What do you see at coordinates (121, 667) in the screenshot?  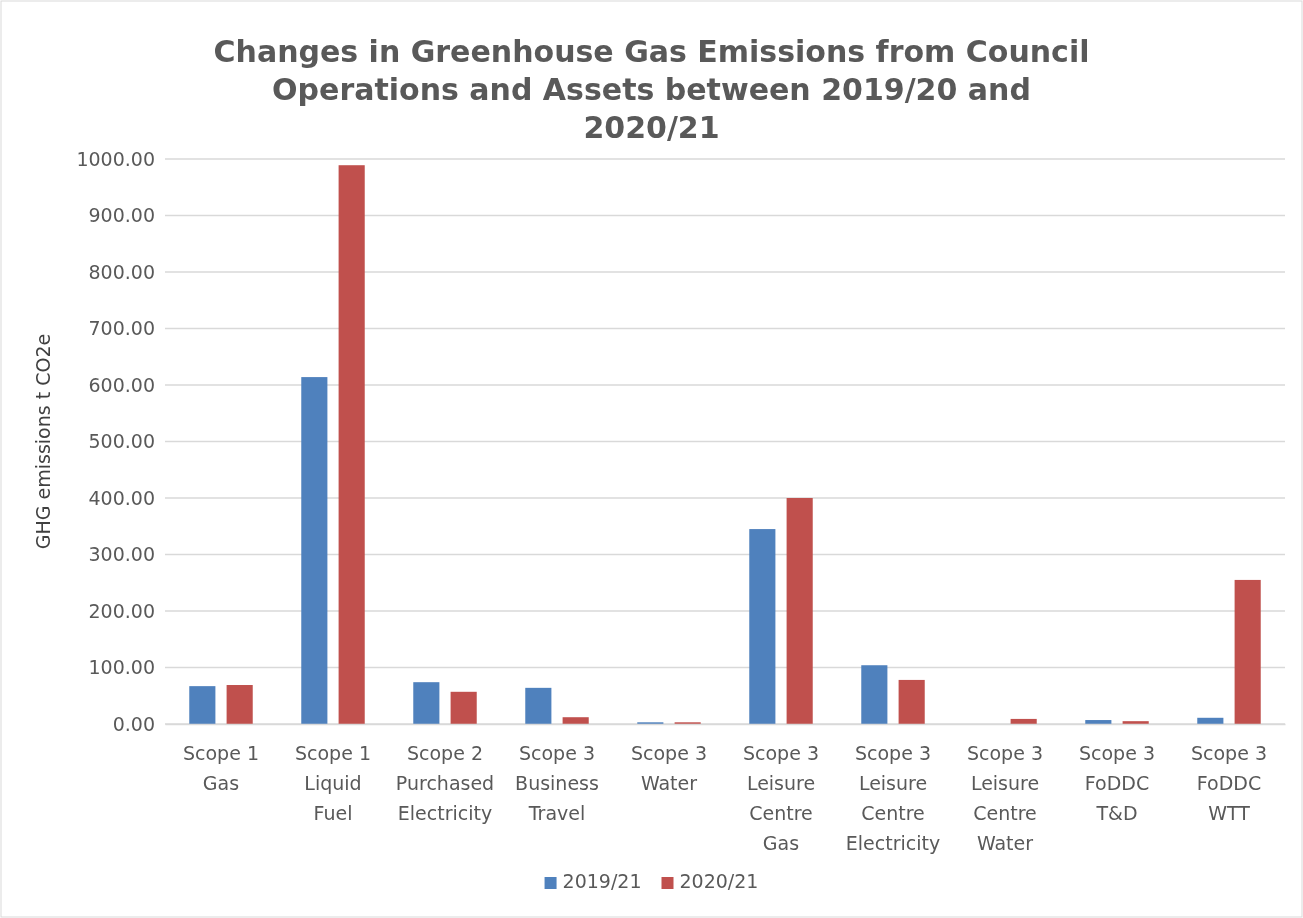 I see `y-tick-label: 100.00` at bounding box center [121, 667].